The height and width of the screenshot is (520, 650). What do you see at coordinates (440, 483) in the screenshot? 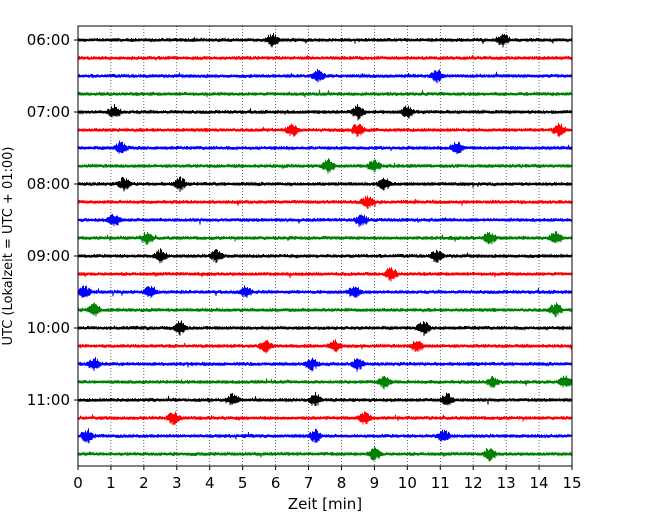
I see `x-tick-label: 11` at bounding box center [440, 483].